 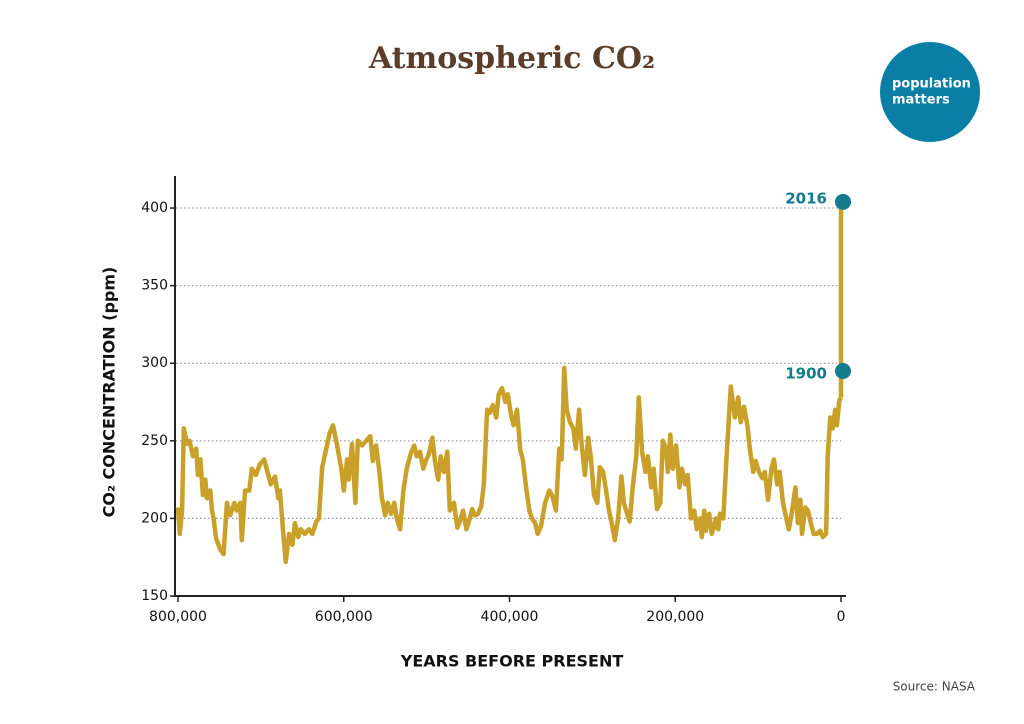 What do you see at coordinates (841, 617) in the screenshot?
I see `x-tick-label: 0` at bounding box center [841, 617].